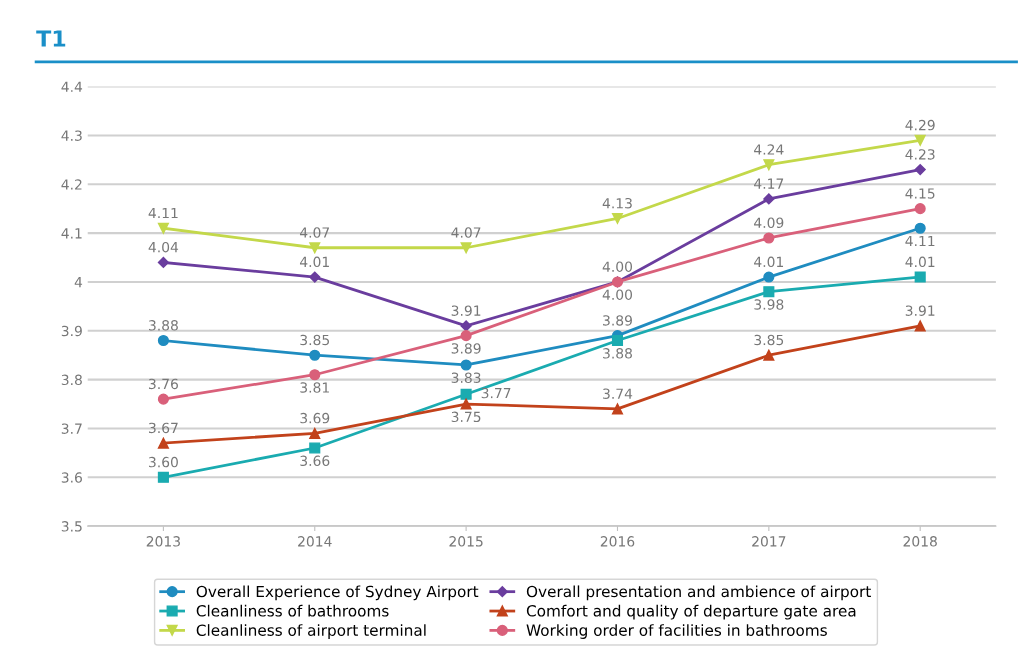  Describe the element at coordinates (72, 86) in the screenshot. I see `y-tick-label: 4.4` at that location.